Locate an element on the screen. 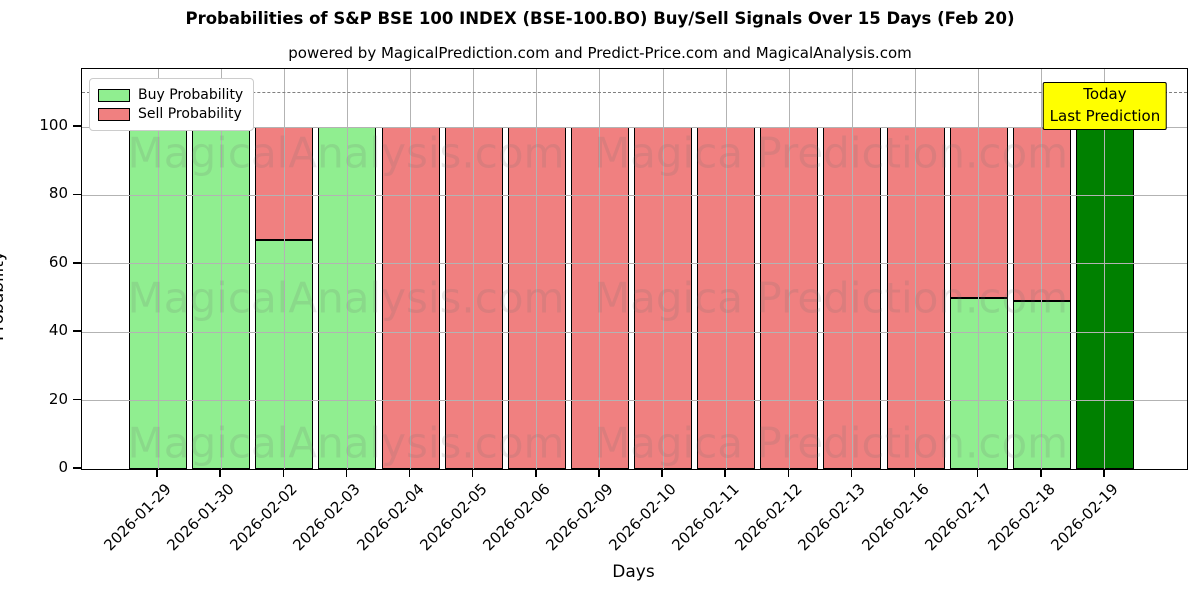 The height and width of the screenshot is (600, 1200). legend-label-buy: Buy Probability is located at coordinates (191, 95).